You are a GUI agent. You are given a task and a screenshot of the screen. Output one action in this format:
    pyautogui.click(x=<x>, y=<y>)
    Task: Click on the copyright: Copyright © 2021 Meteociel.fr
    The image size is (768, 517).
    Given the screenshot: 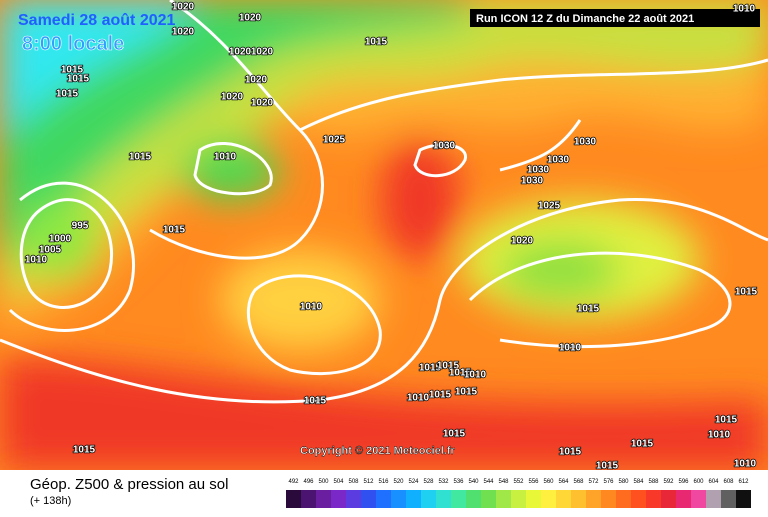 What is the action you would take?
    pyautogui.click(x=378, y=451)
    